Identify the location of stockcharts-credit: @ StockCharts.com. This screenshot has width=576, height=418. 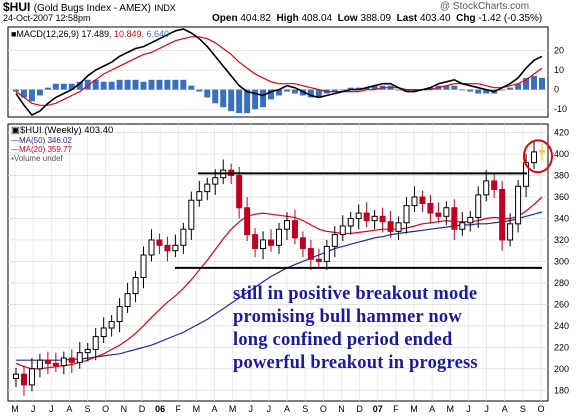
(485, 6).